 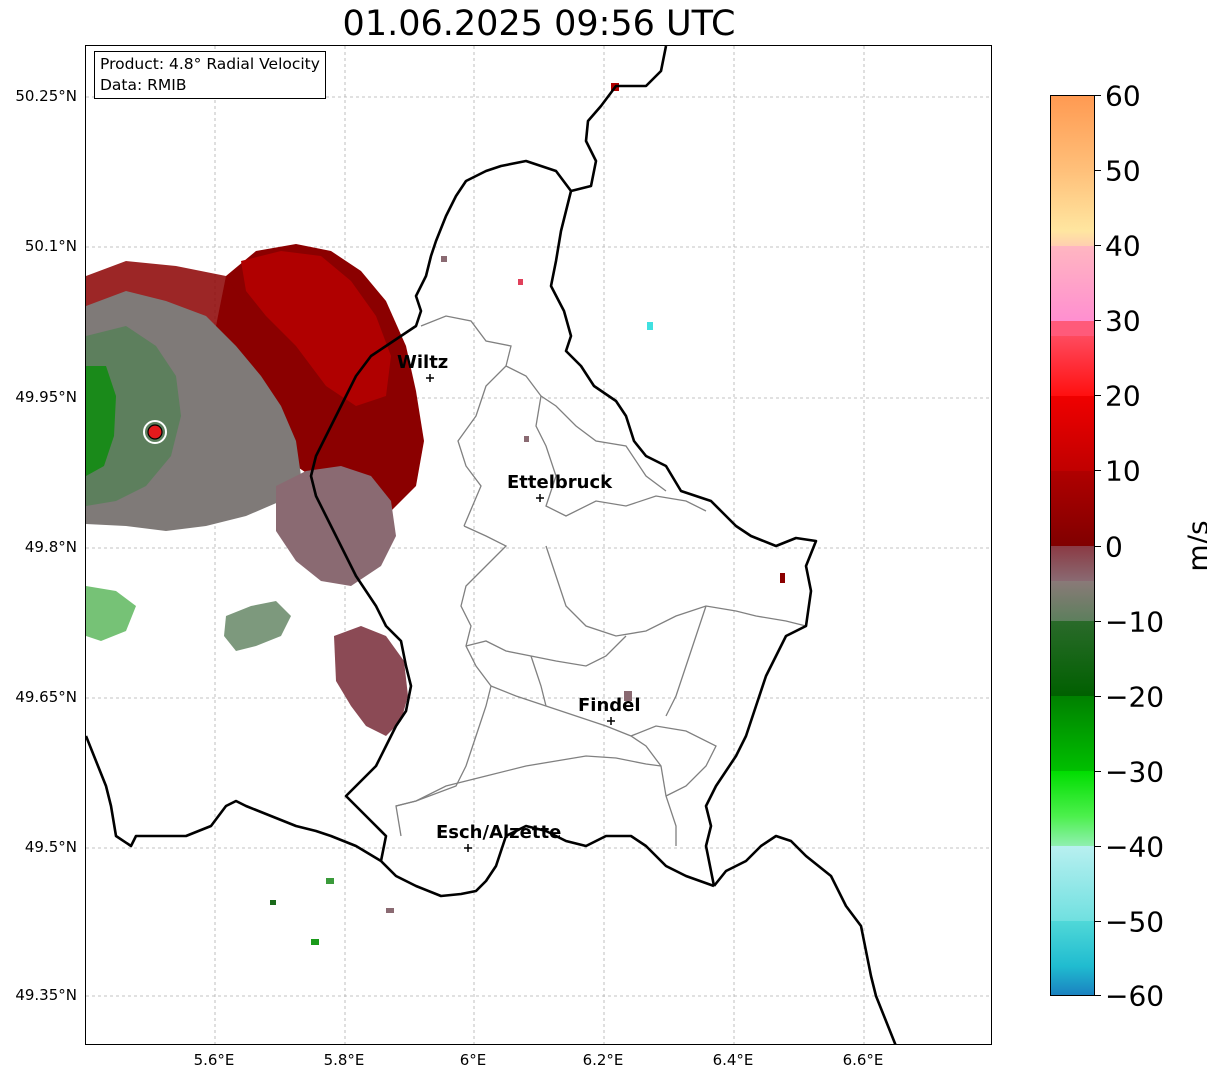 I want to click on product-label: Product: 4.8° Radial Velocity, so click(x=210, y=64).